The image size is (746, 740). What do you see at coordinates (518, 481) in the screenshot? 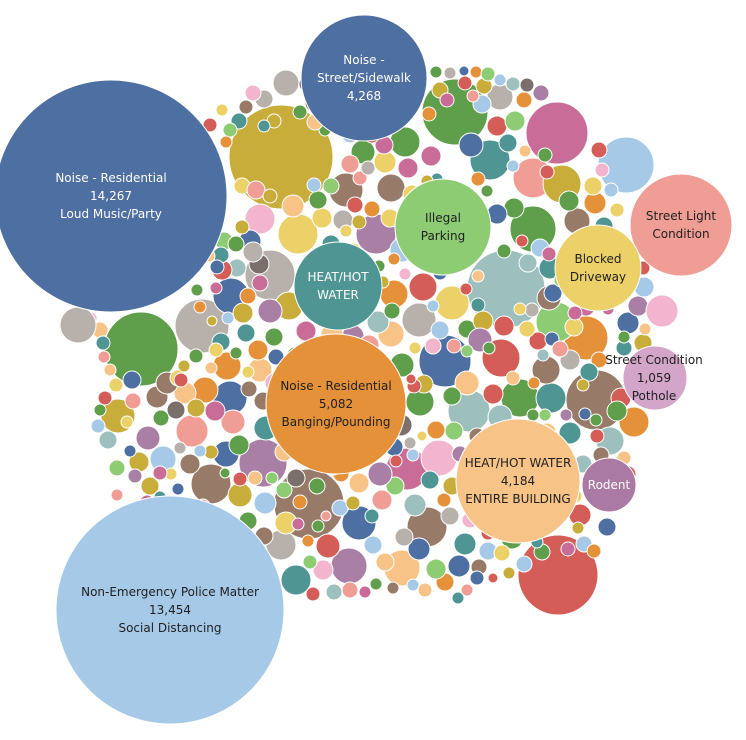
I see `labeled-bubble-5: HEAT/HOT WATER 4,184 ENTIRE BUILDING` at bounding box center [518, 481].